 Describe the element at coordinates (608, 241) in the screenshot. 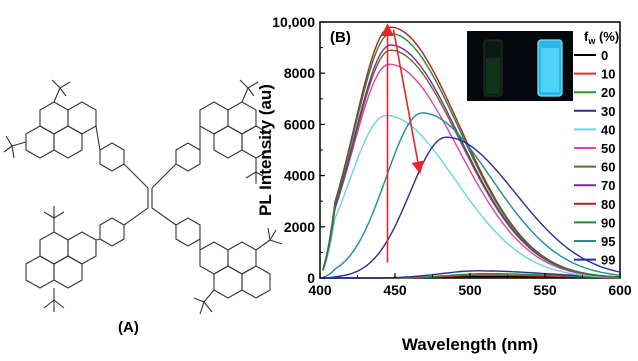

I see `legend-label-95: 95` at that location.